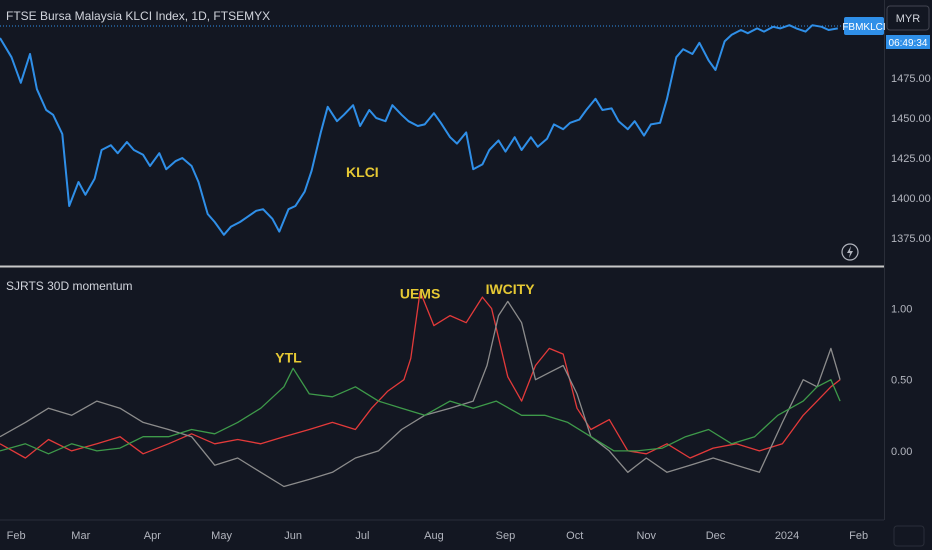 This screenshot has width=932, height=550. Describe the element at coordinates (909, 536) in the screenshot. I see `axis-settings-button` at that location.